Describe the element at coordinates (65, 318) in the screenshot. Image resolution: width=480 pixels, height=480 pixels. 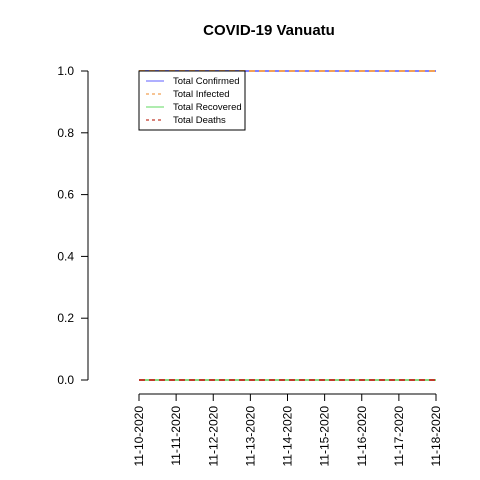
I see `y-tick-label: 0.2` at that location.